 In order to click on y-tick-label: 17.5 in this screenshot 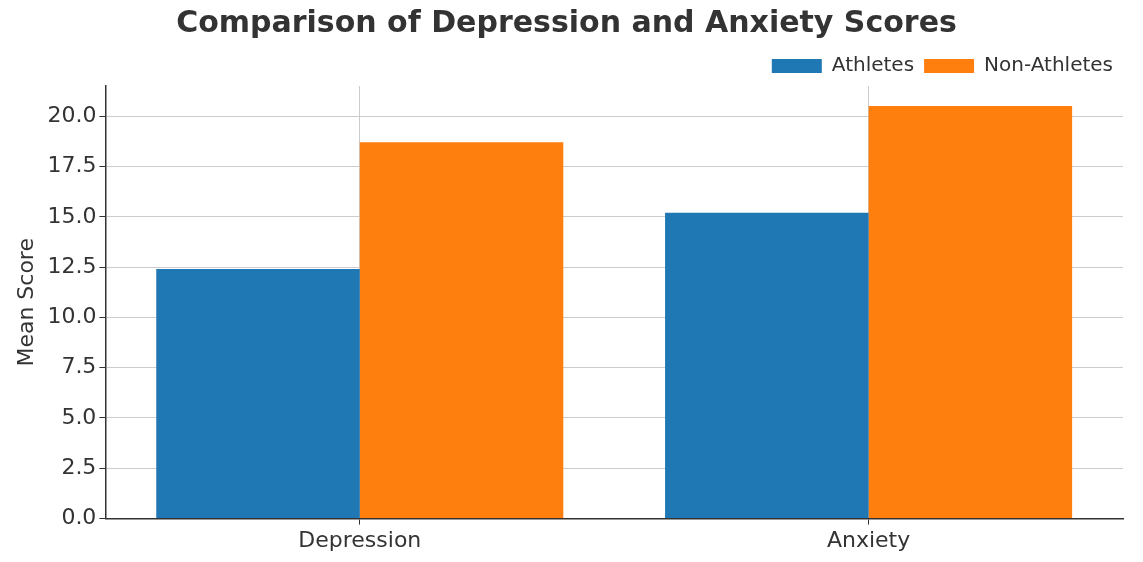, I will do `click(72, 165)`.